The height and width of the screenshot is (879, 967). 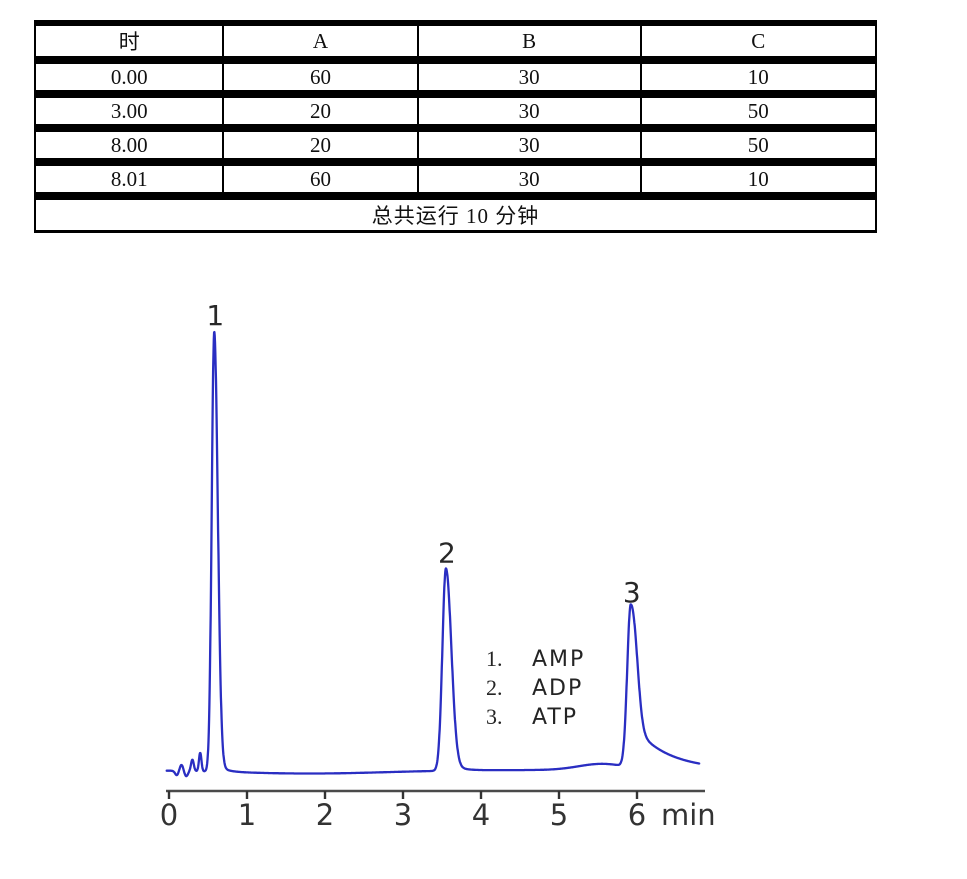 I want to click on legend-item-label: ATP, so click(x=555, y=717).